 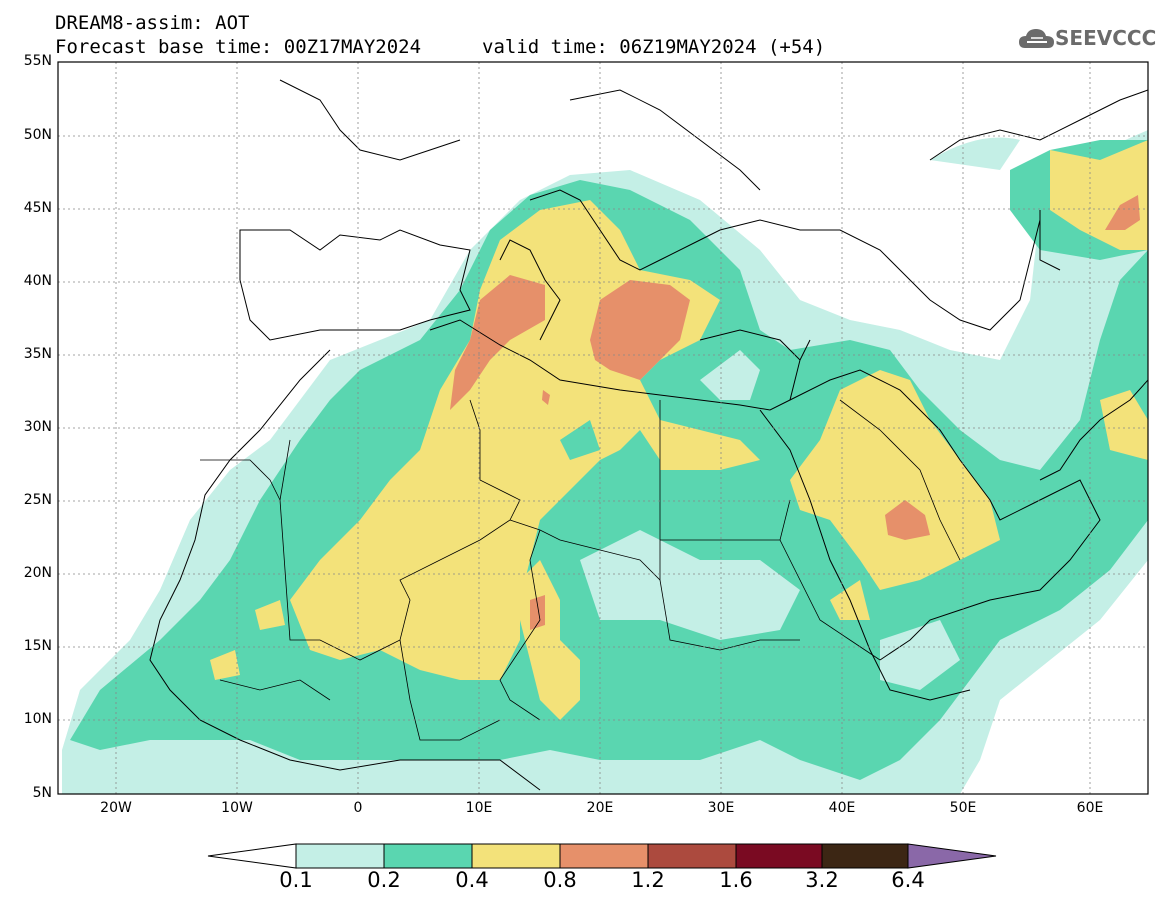 What do you see at coordinates (721, 808) in the screenshot?
I see `lon-label: 30E` at bounding box center [721, 808].